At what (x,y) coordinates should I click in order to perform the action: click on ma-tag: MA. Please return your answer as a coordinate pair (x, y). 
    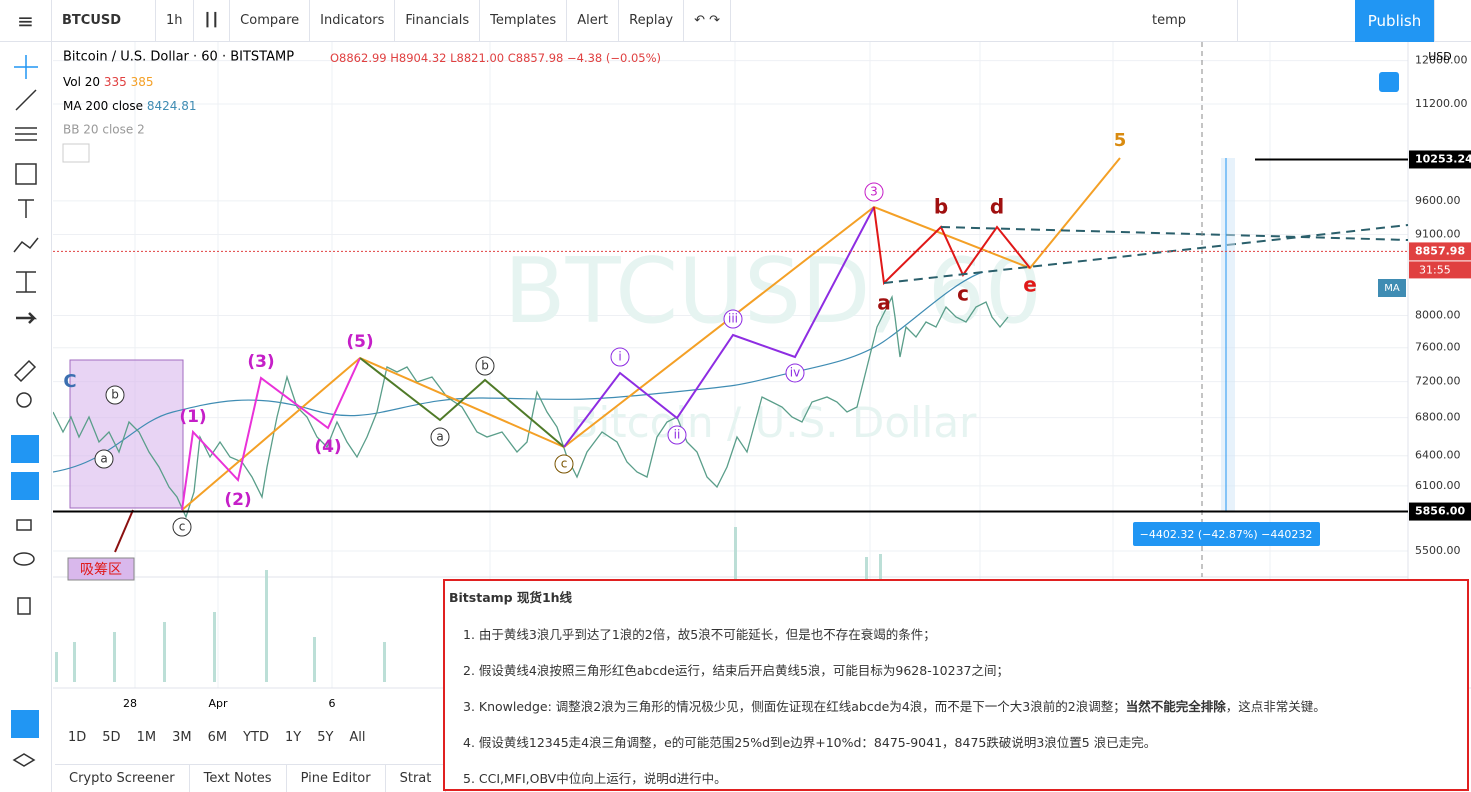
    Looking at the image, I should click on (1392, 288).